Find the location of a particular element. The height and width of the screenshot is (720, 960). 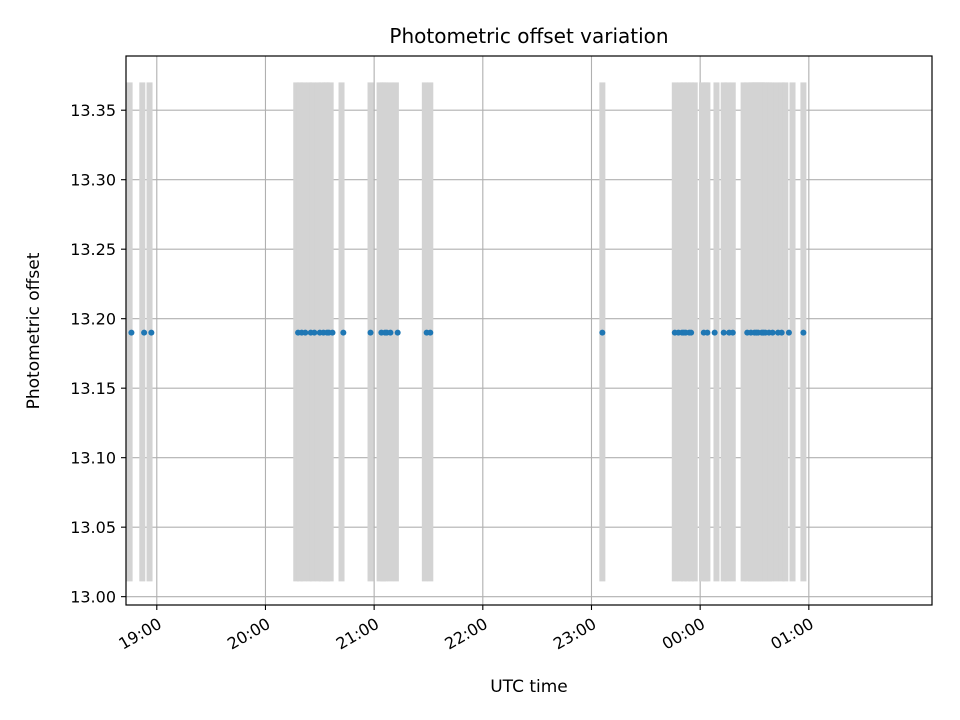

point-layer is located at coordinates (467, 332).